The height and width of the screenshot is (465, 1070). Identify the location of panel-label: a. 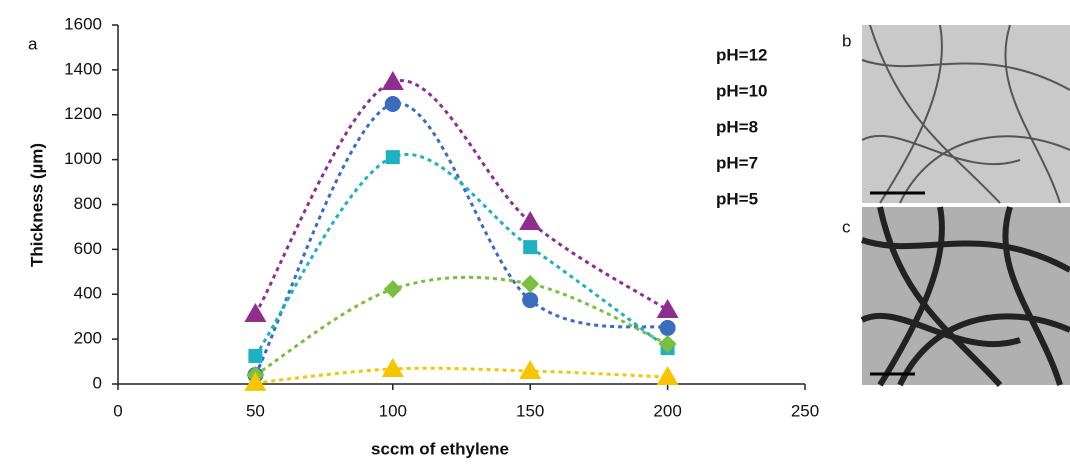
(33, 43).